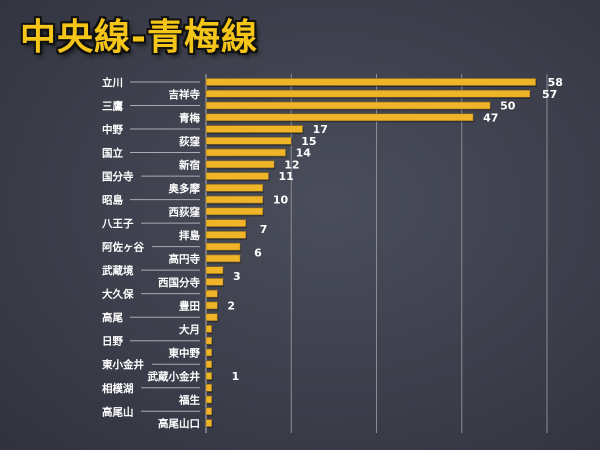 This screenshot has width=600, height=450. I want to click on category-label: 相模湖, so click(118, 388).